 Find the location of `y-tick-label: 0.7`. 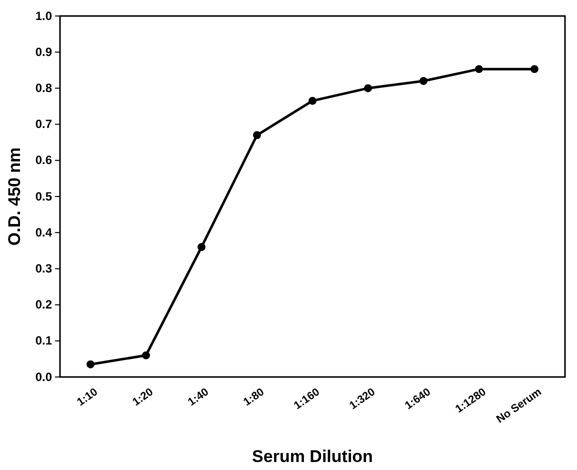

y-tick-label: 0.7 is located at coordinates (43, 124).